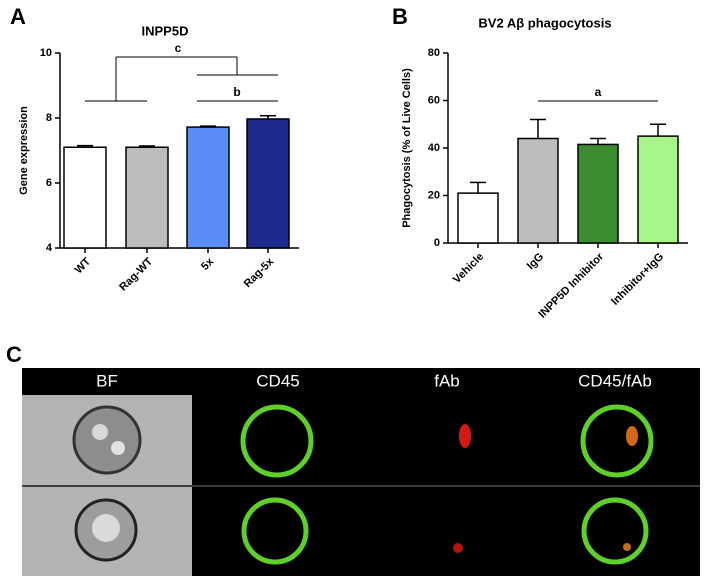 The width and height of the screenshot is (709, 587). What do you see at coordinates (407, 148) in the screenshot?
I see `y-axis-label: Phagocytosis (% of Live Cells)` at bounding box center [407, 148].